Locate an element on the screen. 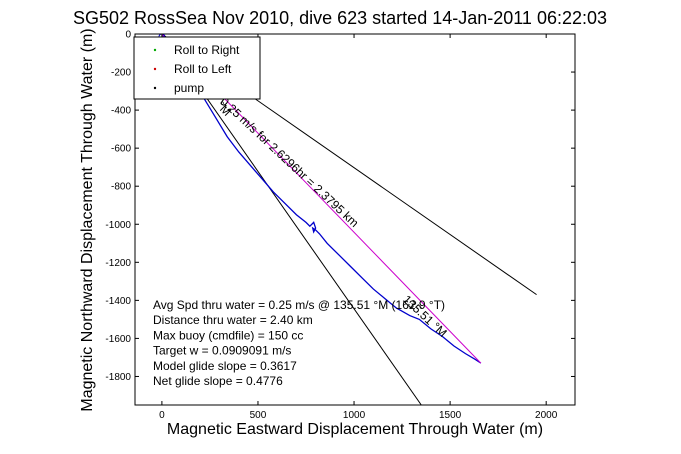 The width and height of the screenshot is (681, 454). stats-line: Max buoy (cmdfile) = 150 cc is located at coordinates (228, 335).